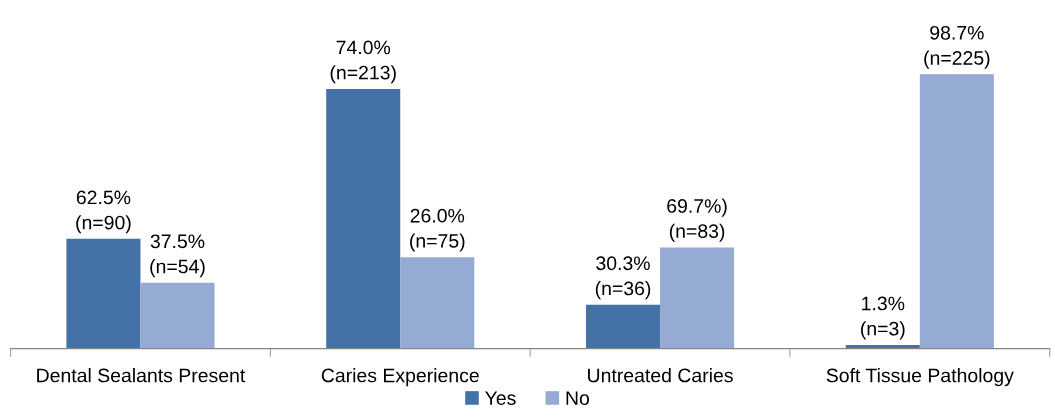  Describe the element at coordinates (103, 212) in the screenshot. I see `data-label: 62.5% (n=90)` at that location.